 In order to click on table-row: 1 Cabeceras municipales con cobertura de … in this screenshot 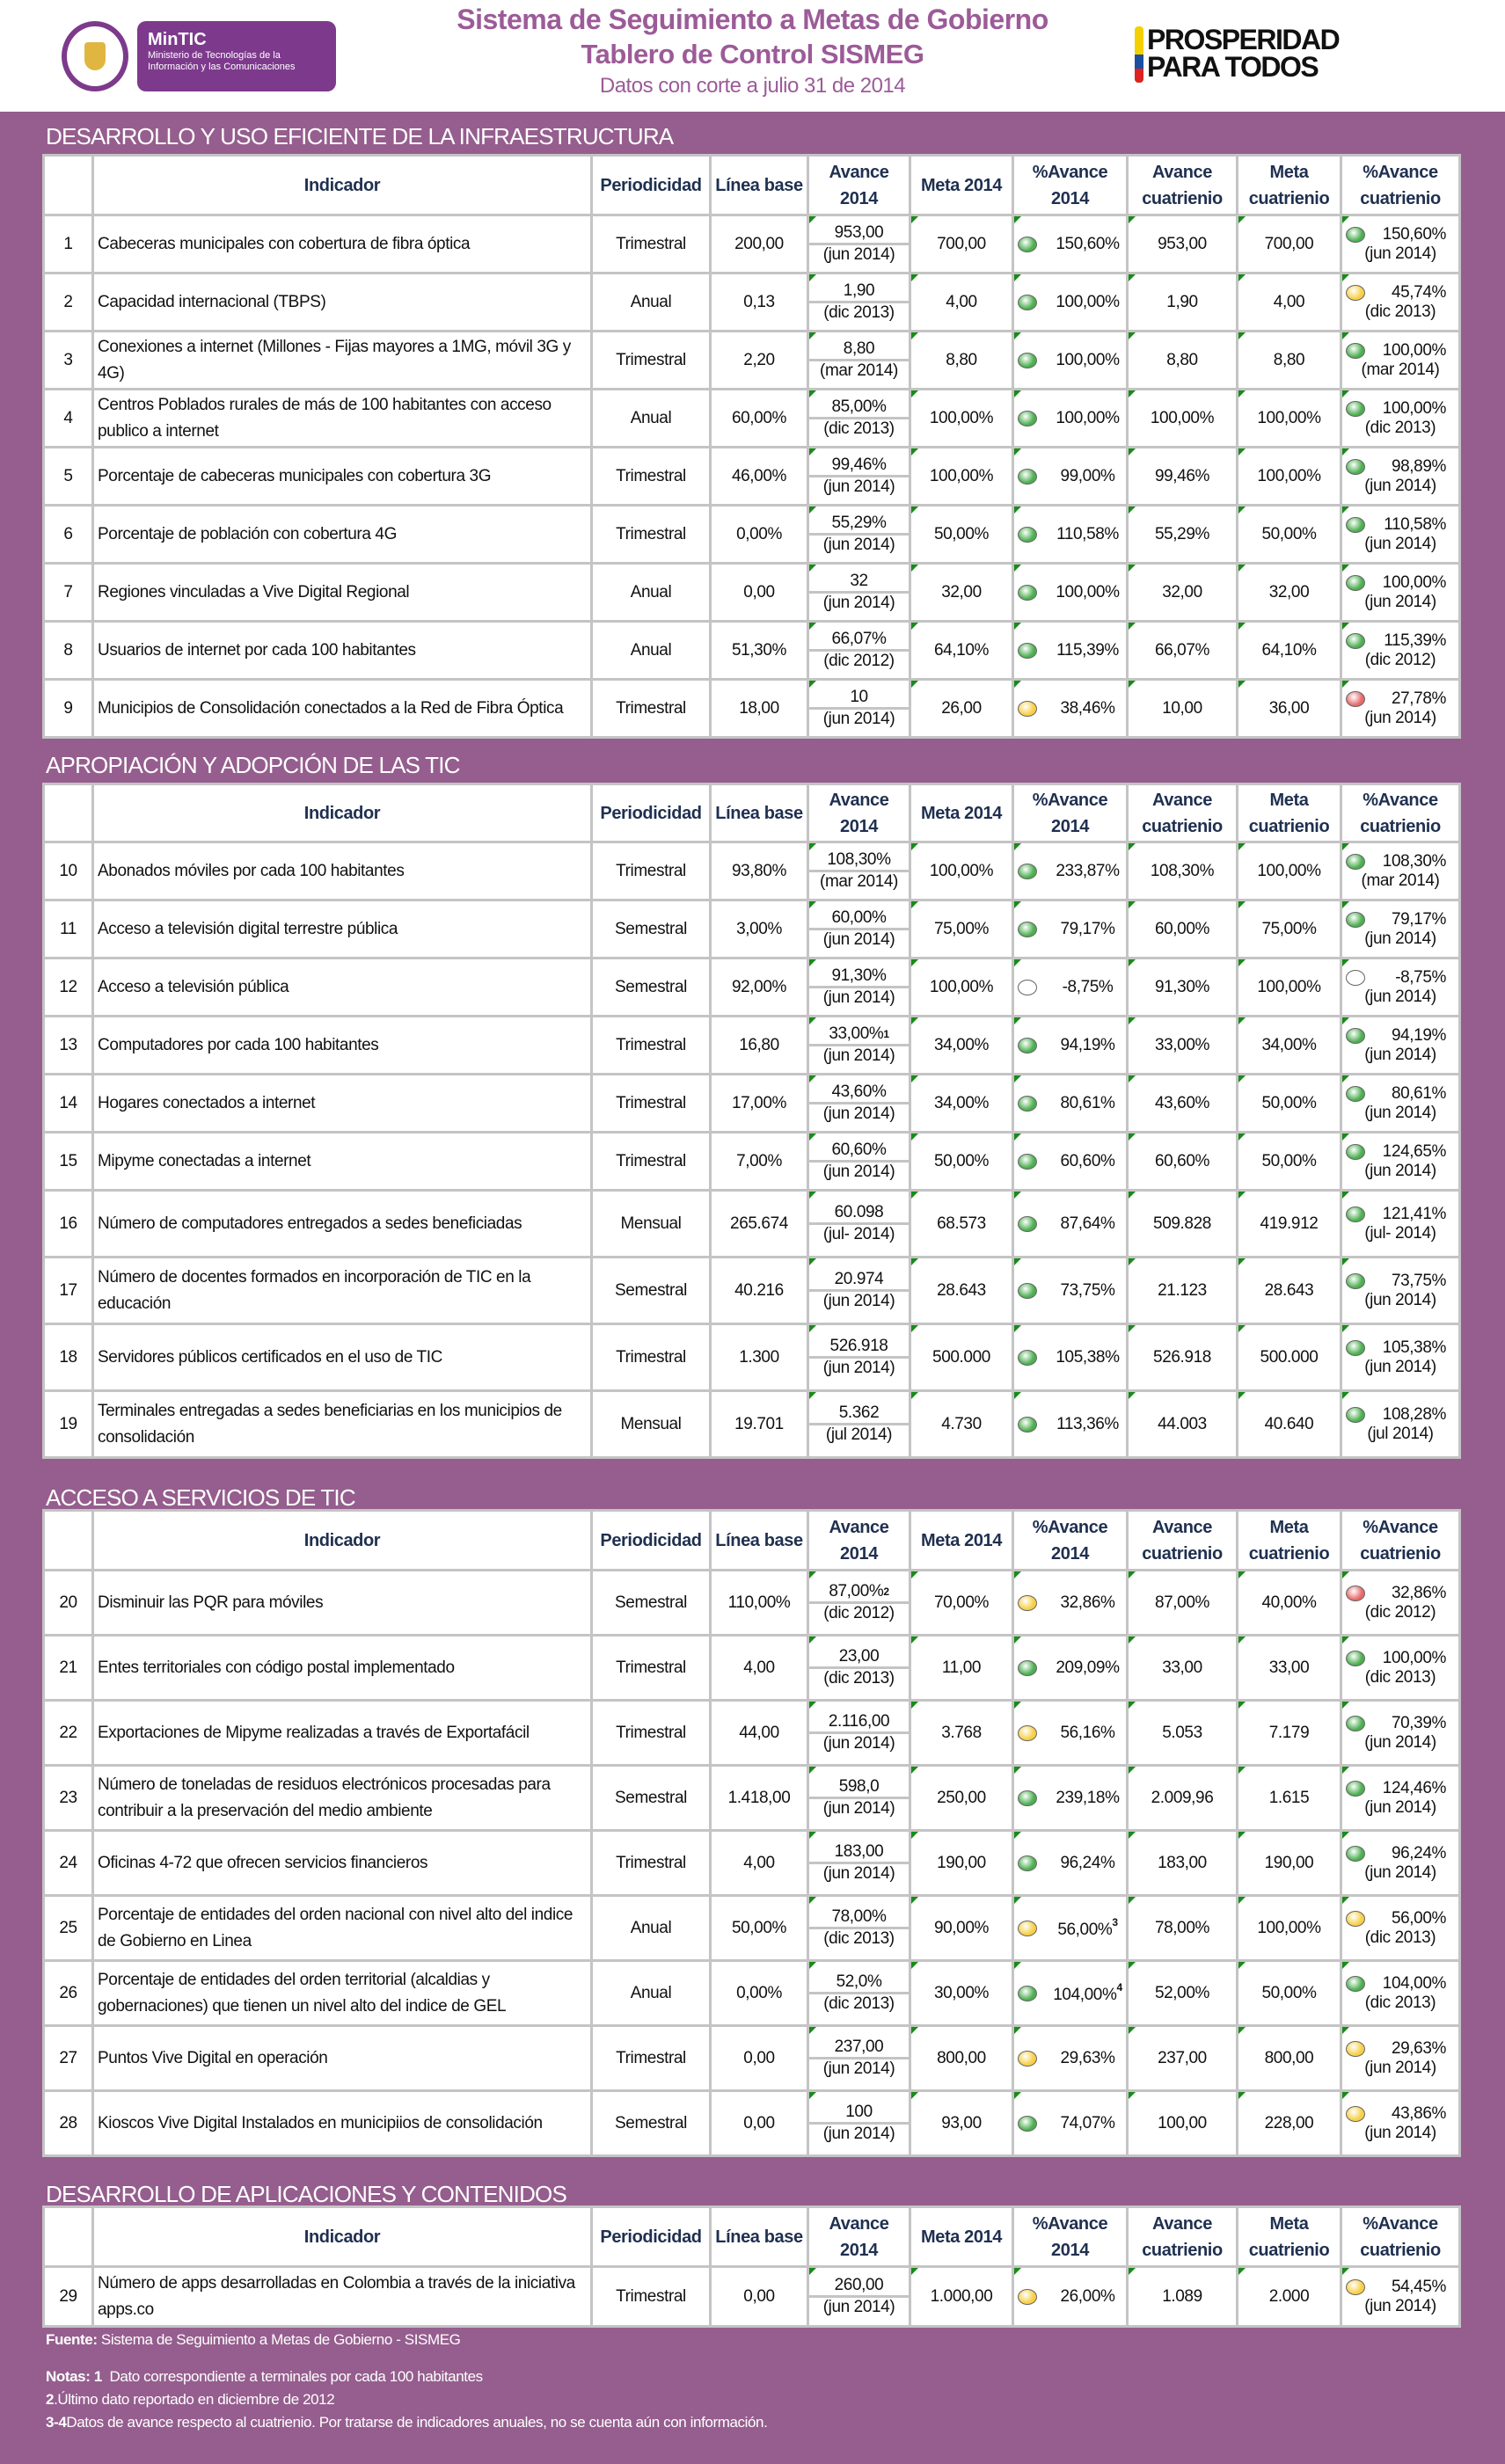, I will do `click(751, 244)`.